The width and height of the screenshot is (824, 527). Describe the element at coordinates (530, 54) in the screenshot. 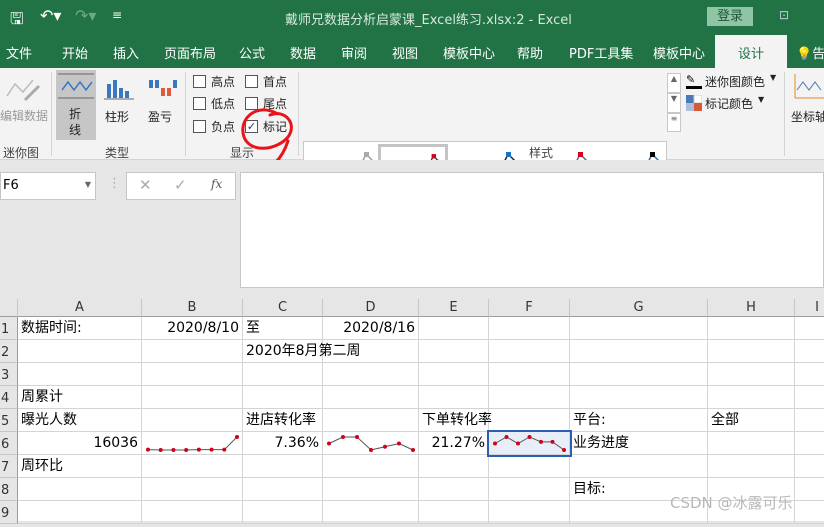

I see `tab-help: 帮助` at that location.